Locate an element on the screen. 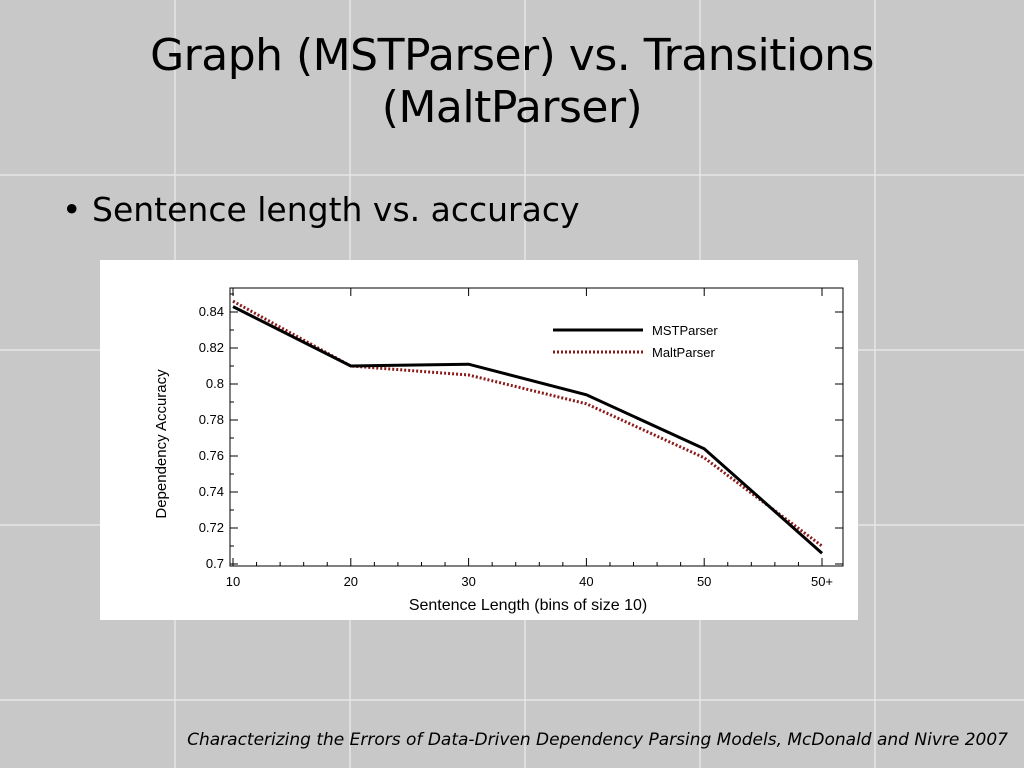  y-axis-label: Dependency Accuracy is located at coordinates (161, 444).